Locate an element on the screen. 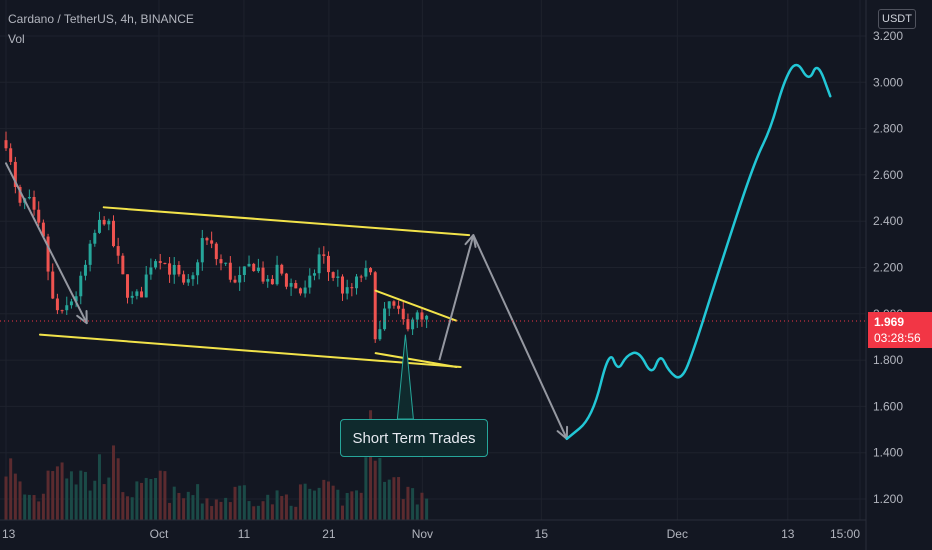  bar-countdown: 03:28:56 is located at coordinates (897, 338).